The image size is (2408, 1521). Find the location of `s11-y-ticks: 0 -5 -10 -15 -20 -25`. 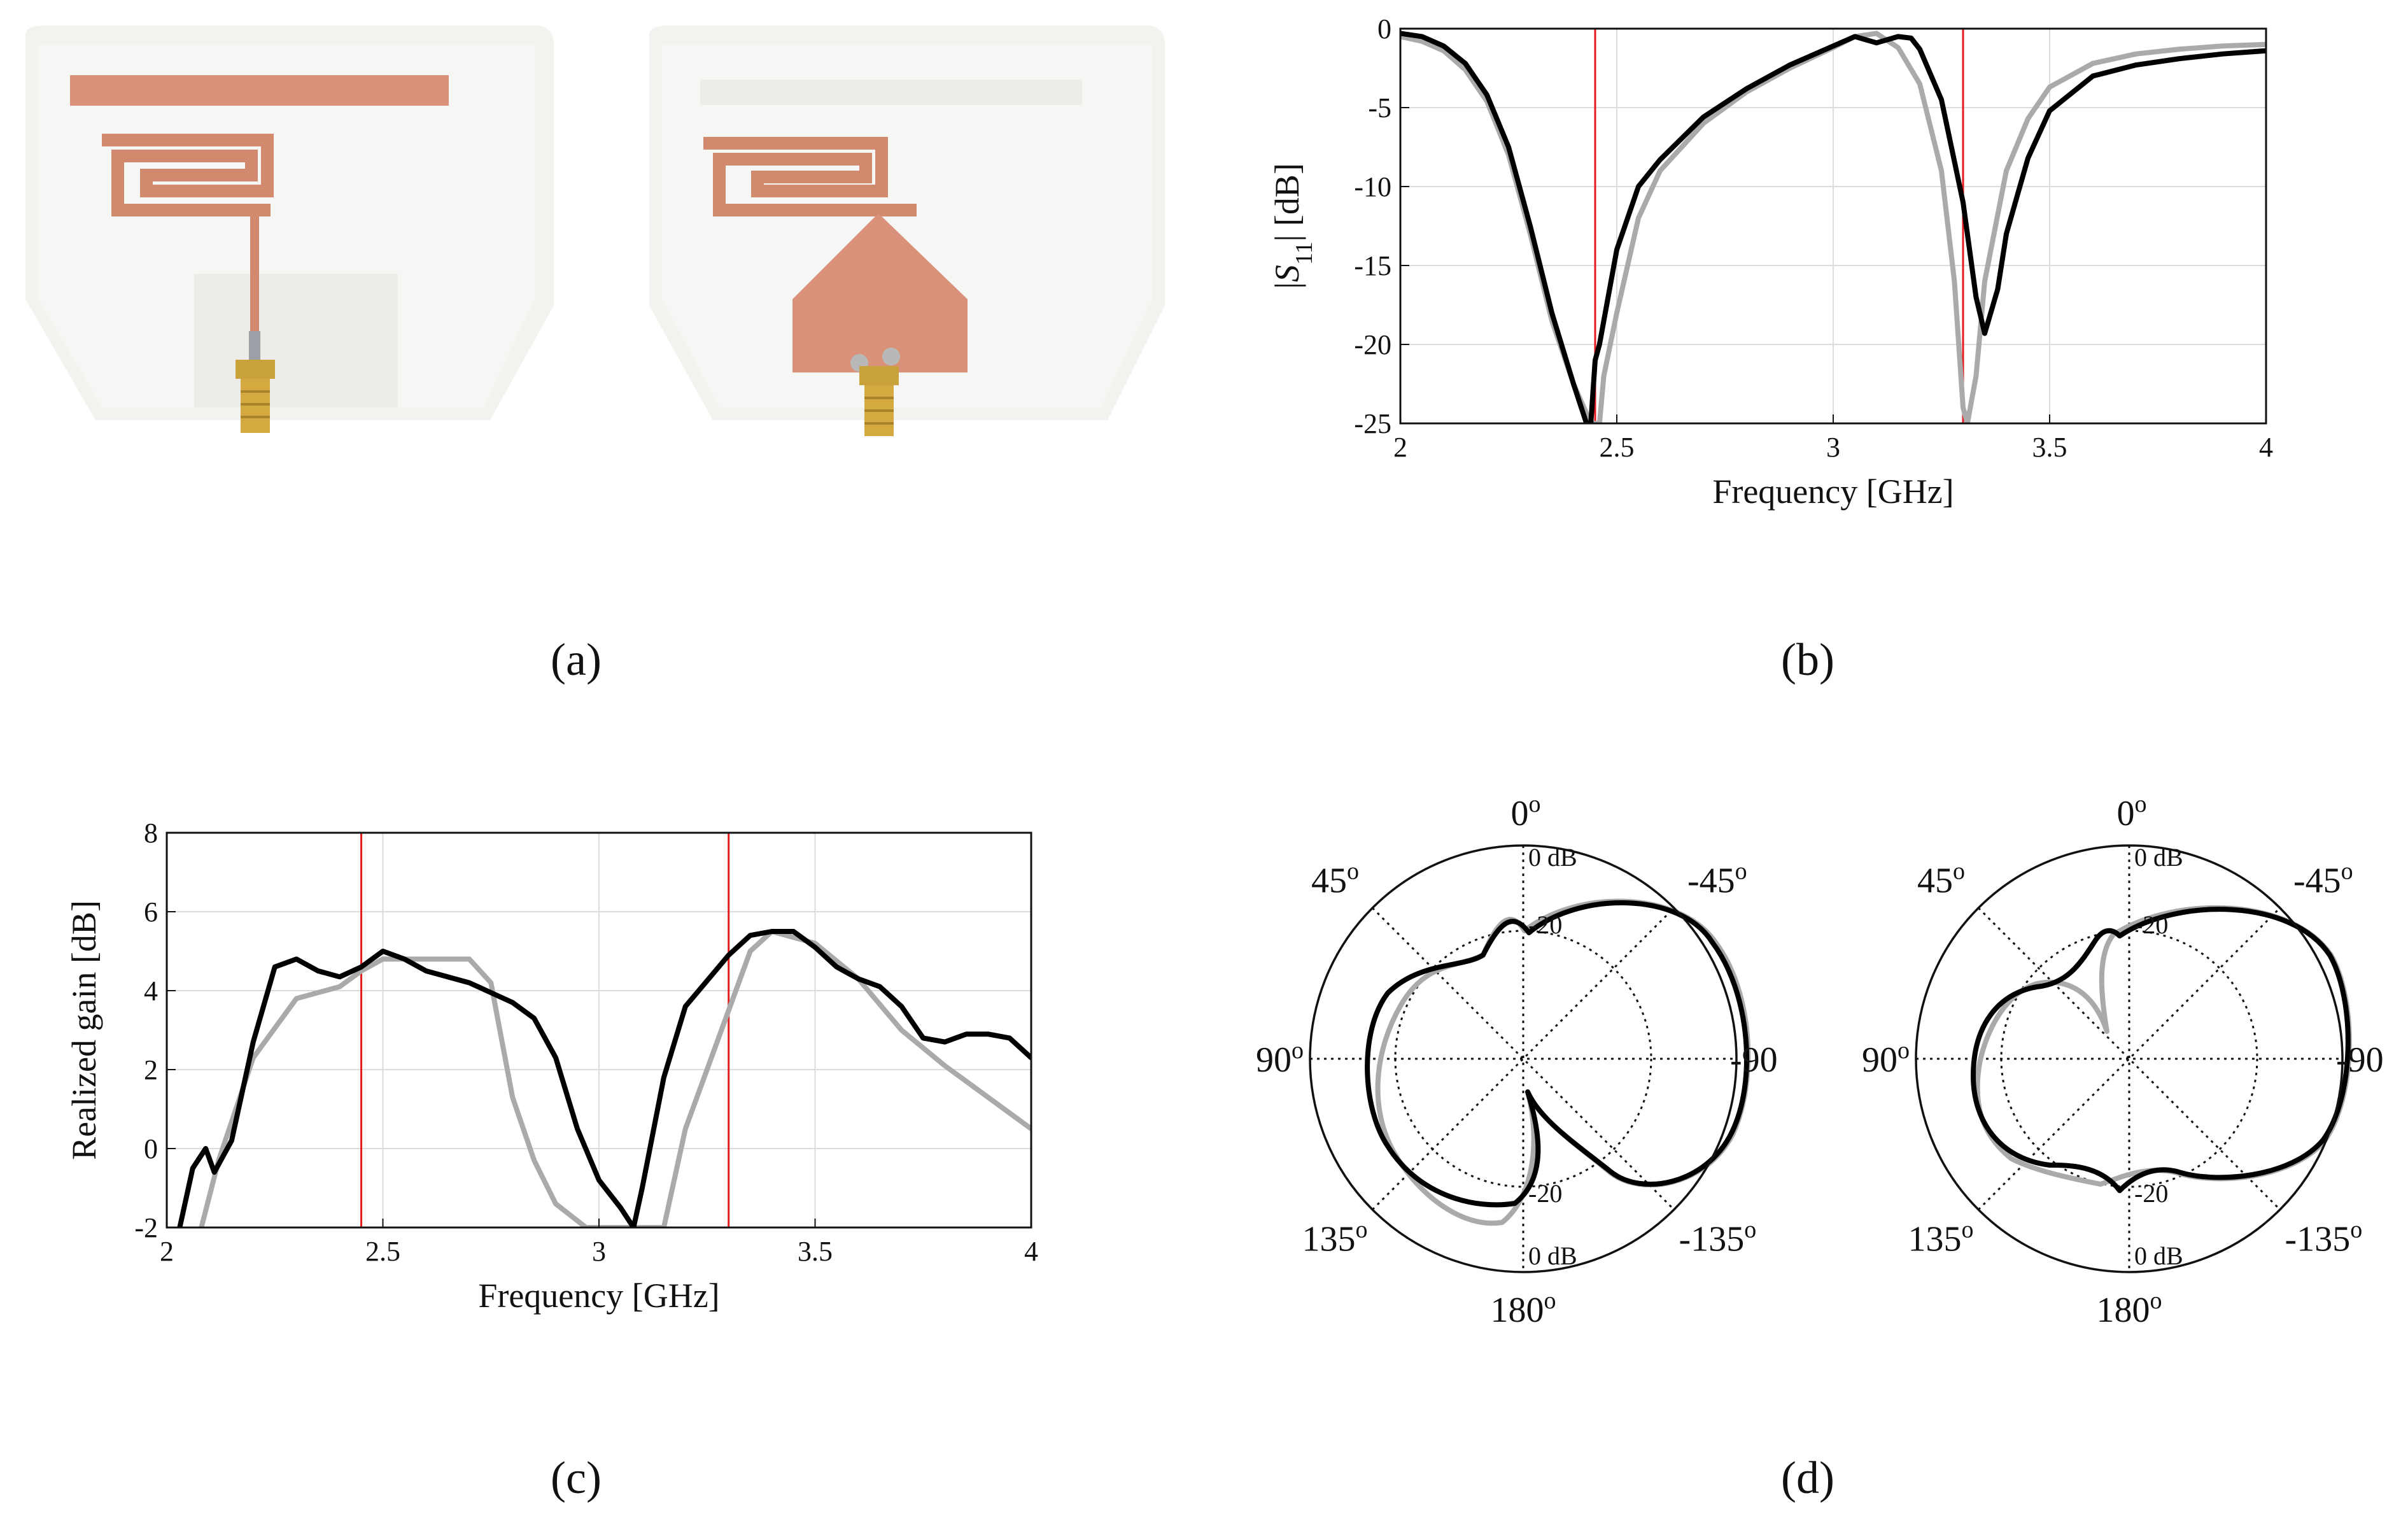

s11-y-ticks: 0 -5 -10 -15 -20 -25 is located at coordinates (1381, 226).